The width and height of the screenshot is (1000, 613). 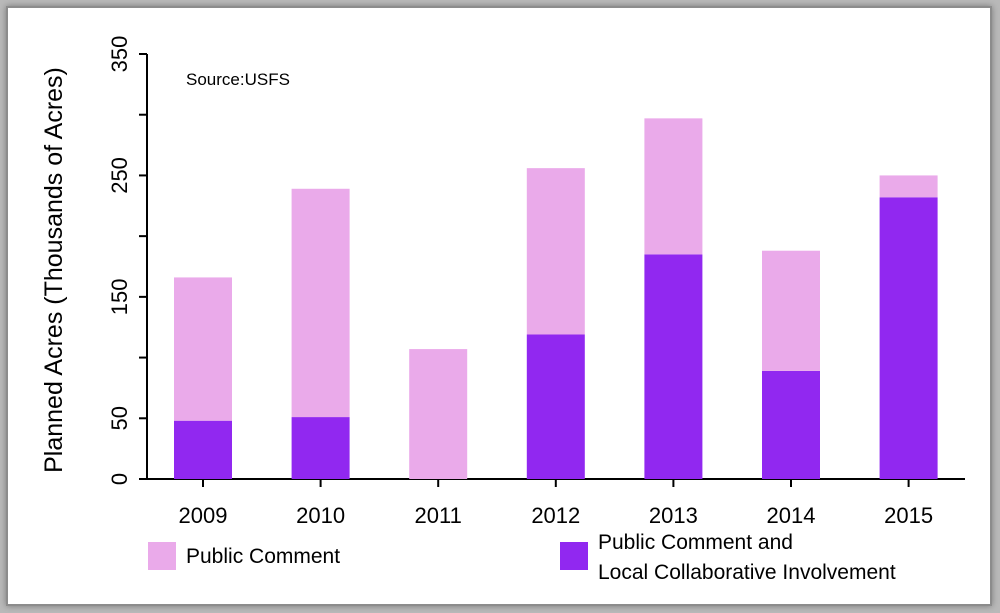 I want to click on x-tick-label: 2014, so click(x=791, y=515).